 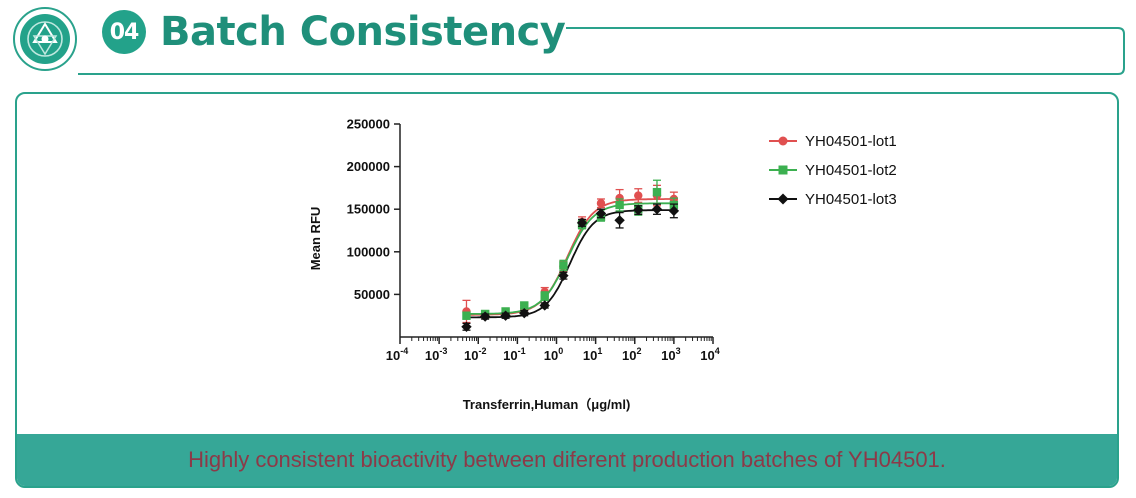 What do you see at coordinates (363, 32) in the screenshot?
I see `page-title: Batch Consistency` at bounding box center [363, 32].